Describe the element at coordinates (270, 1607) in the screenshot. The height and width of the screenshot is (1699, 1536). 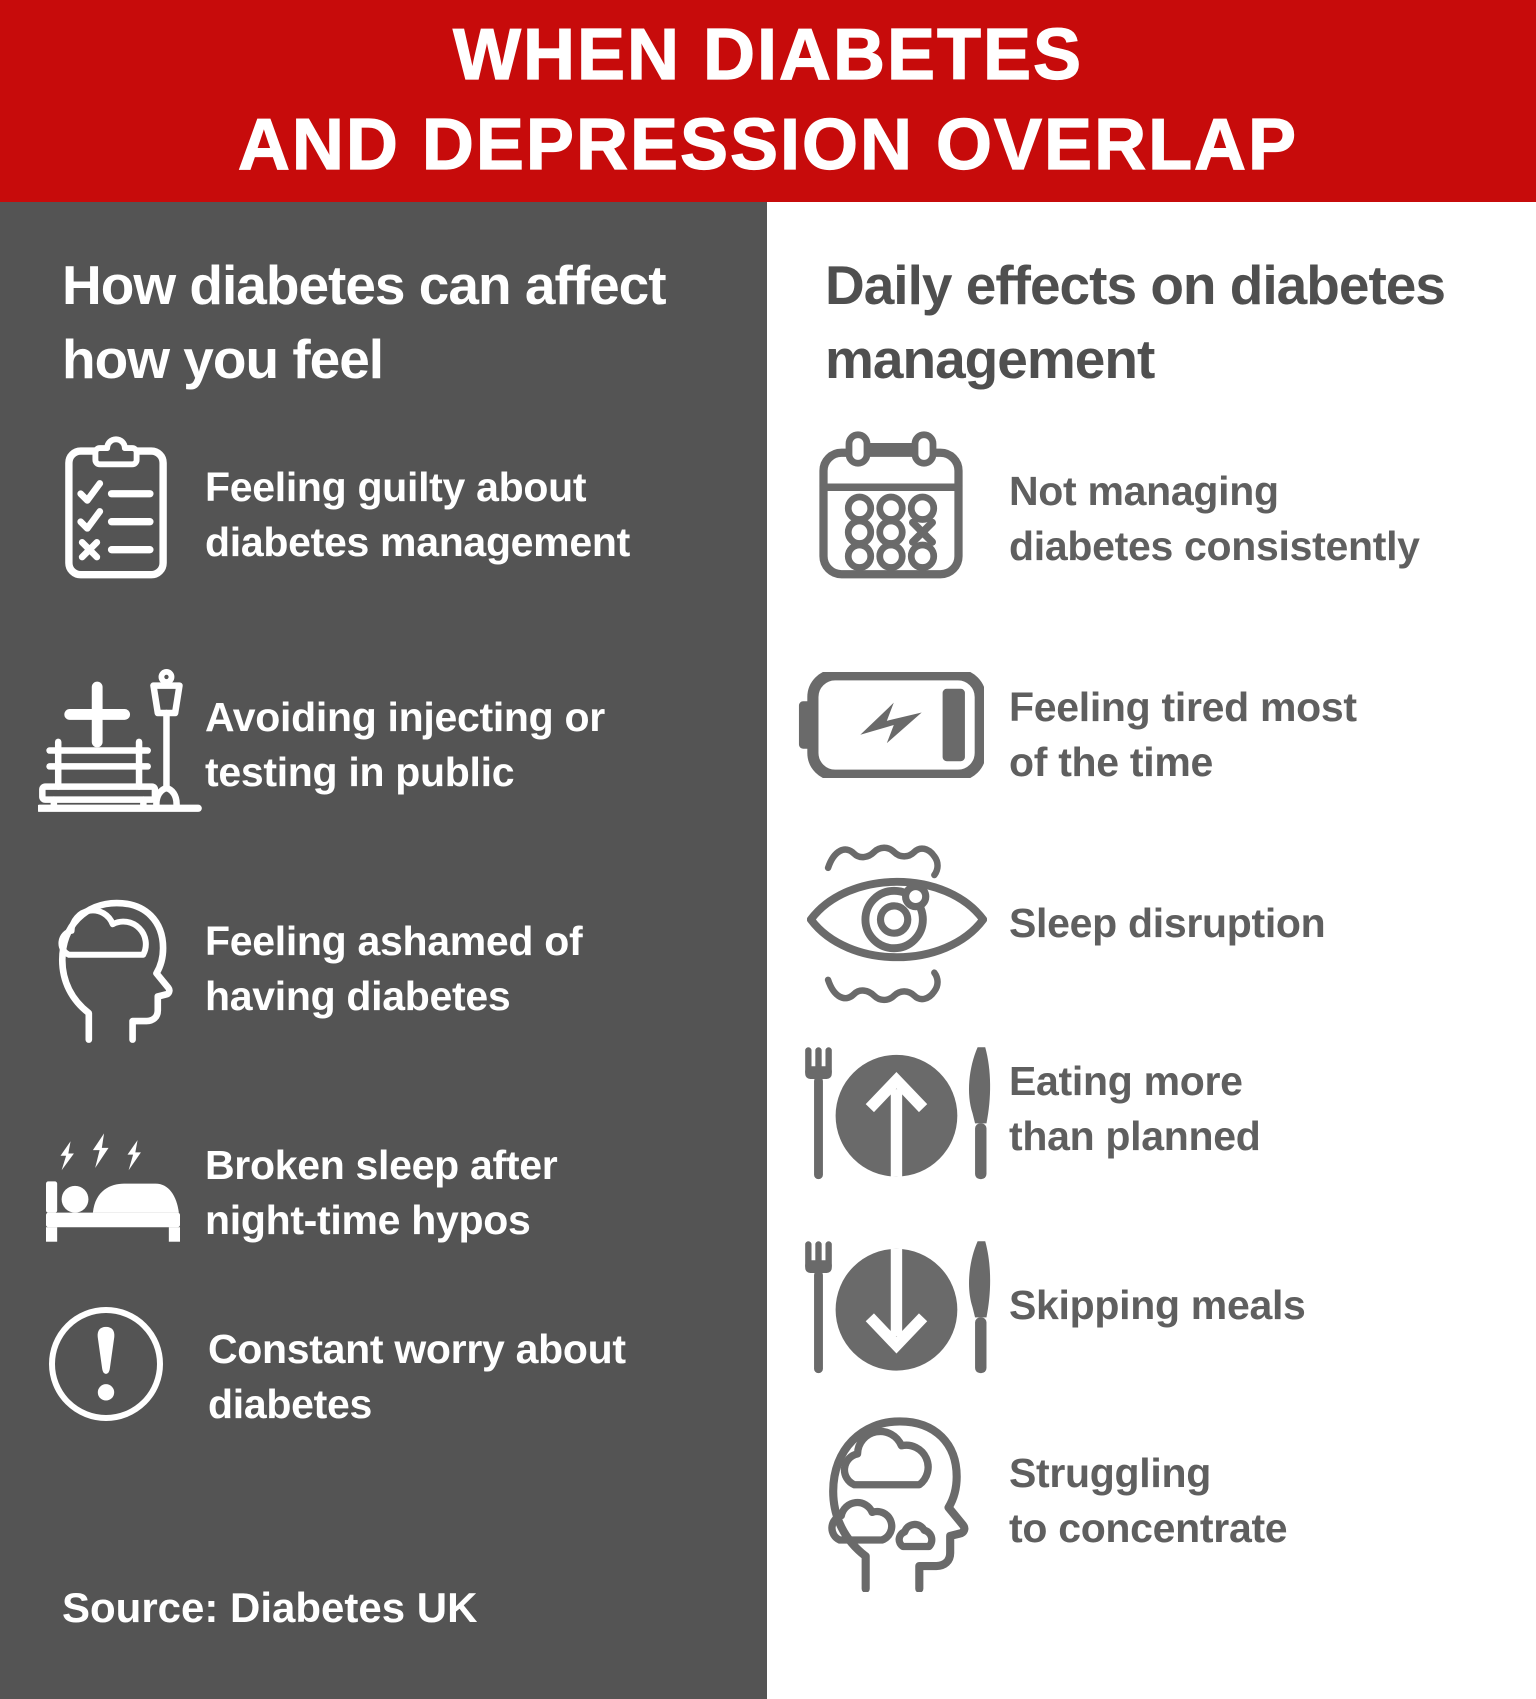
I see `source-credit: Source: Diabetes UK` at that location.